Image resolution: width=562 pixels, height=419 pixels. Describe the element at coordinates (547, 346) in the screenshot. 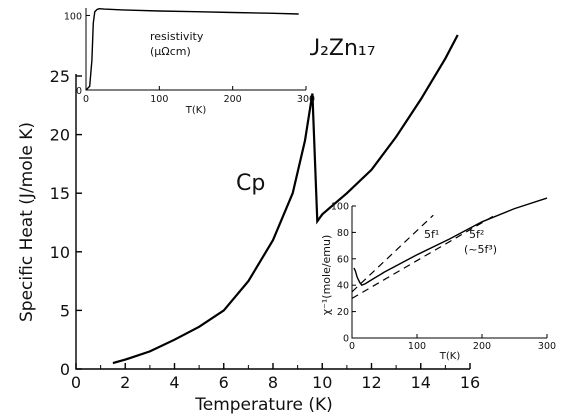

I see `susceptibility-x-tick-label: 300` at that location.